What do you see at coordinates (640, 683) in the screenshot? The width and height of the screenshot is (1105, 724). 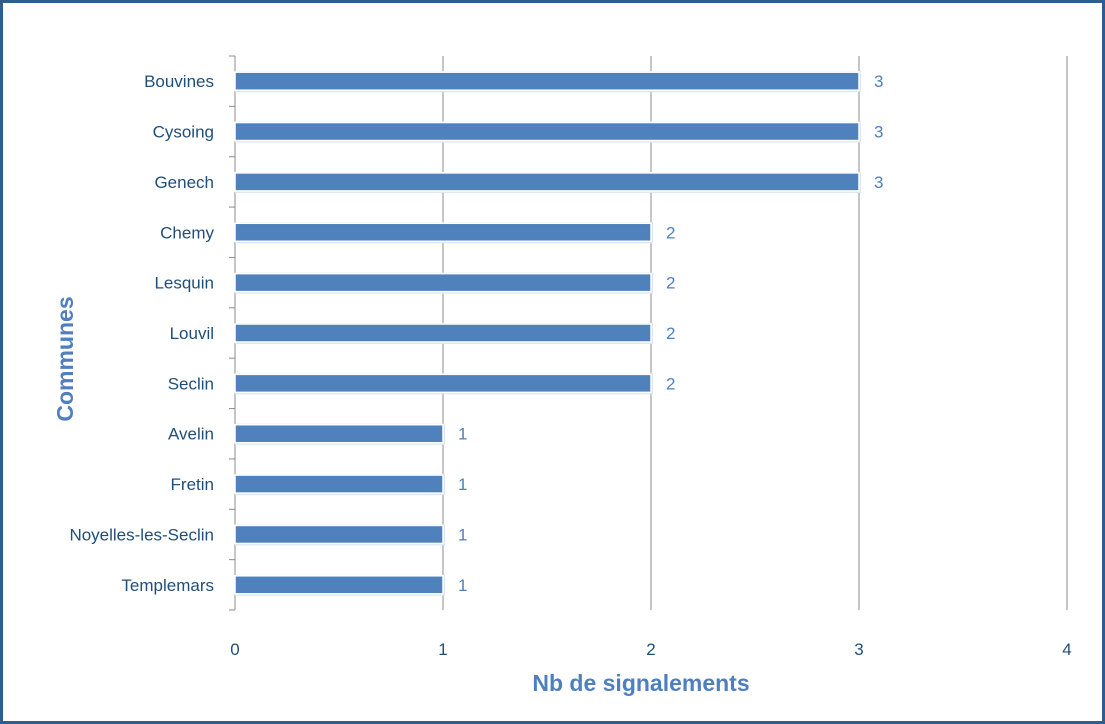 I see `x-axis-title: Nb de signalements` at bounding box center [640, 683].